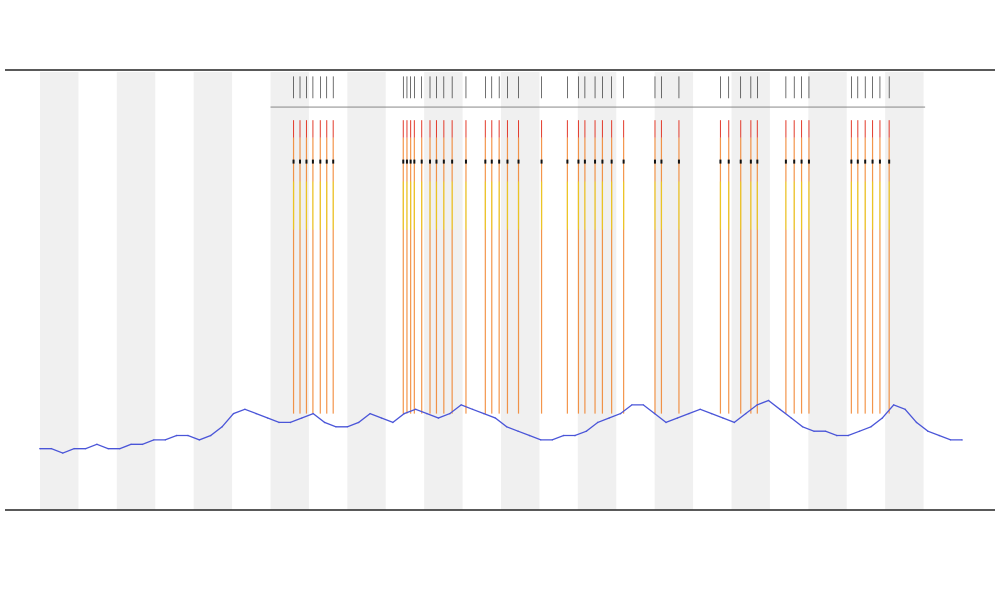 The width and height of the screenshot is (1000, 600). I want to click on series-line, so click(501, 426).